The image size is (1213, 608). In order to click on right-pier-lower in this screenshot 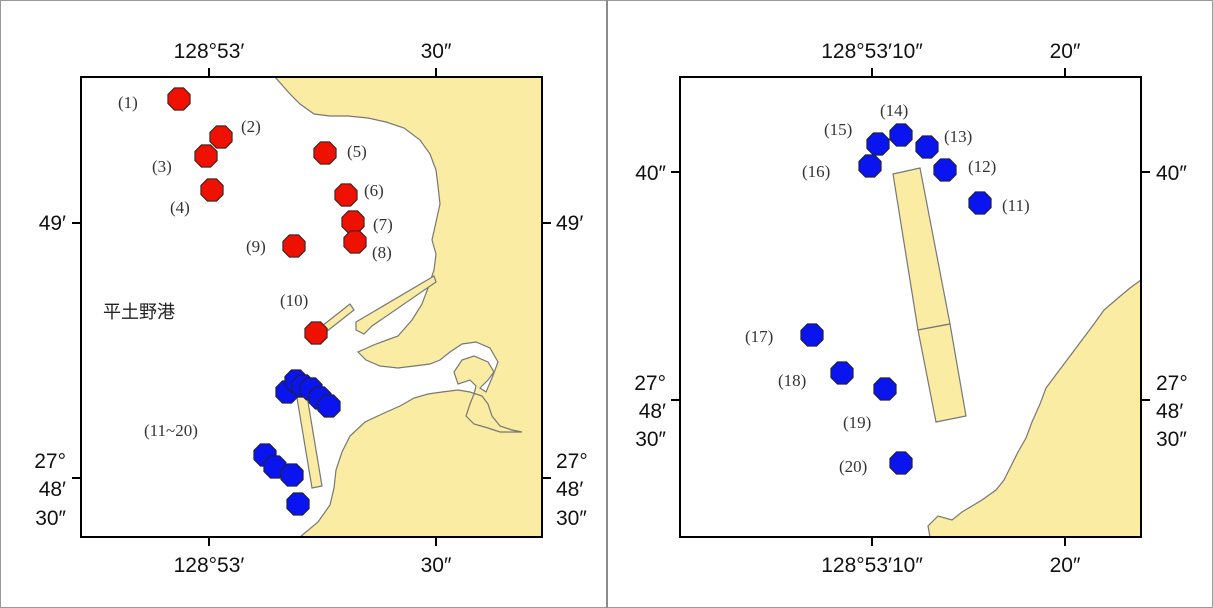, I will do `click(942, 373)`.